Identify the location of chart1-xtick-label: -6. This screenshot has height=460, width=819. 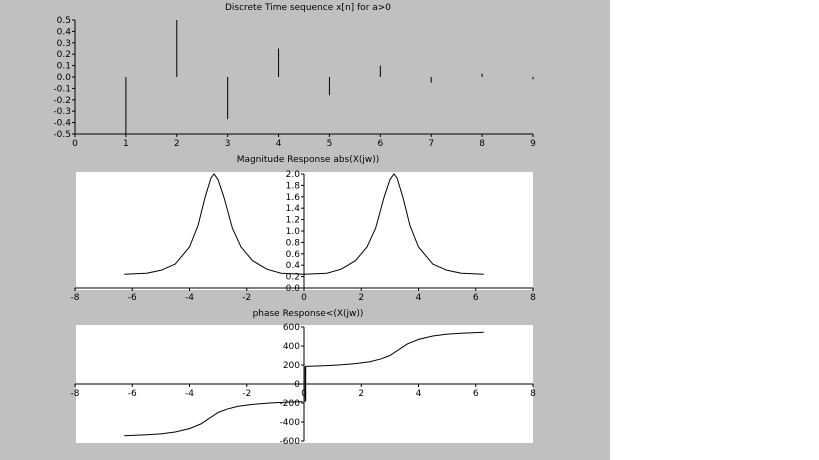
(132, 298).